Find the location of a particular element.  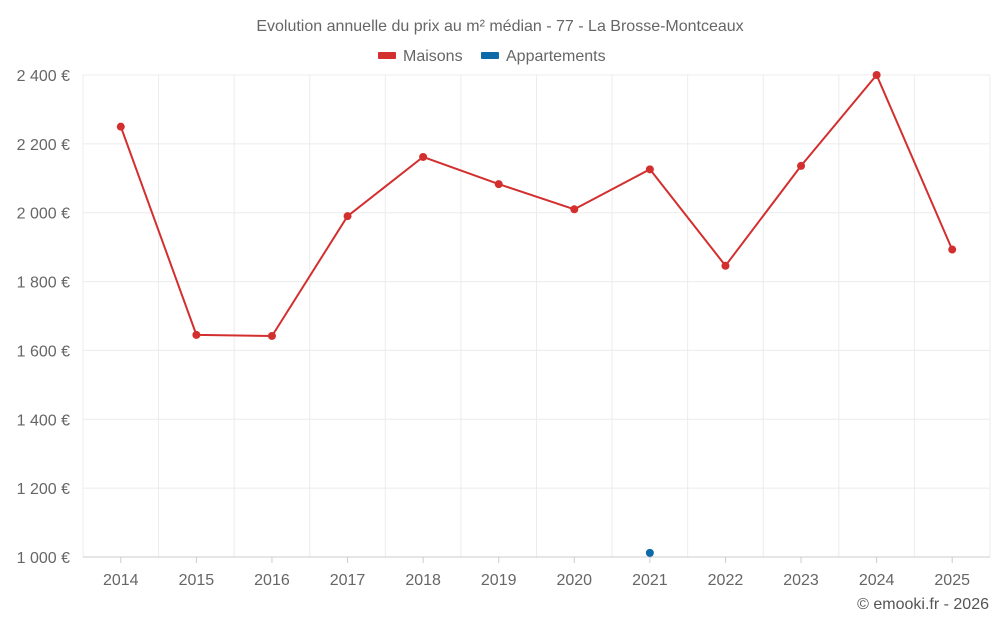

x-tick-label: 2020 is located at coordinates (574, 580).